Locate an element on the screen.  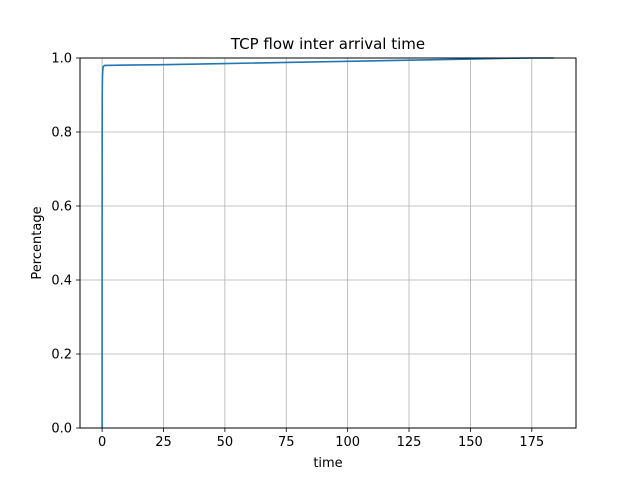
y-tick-label: 1.0 is located at coordinates (61, 59).